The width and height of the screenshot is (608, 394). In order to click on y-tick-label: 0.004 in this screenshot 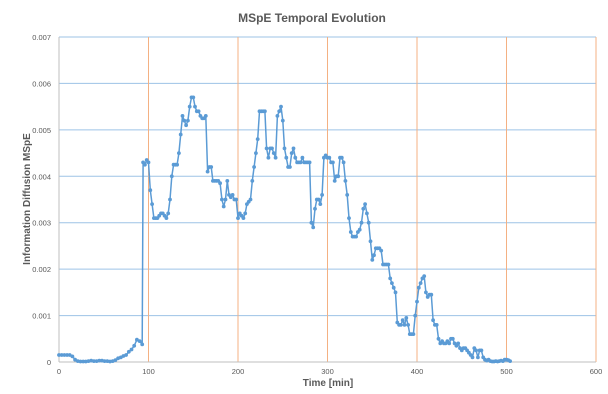, I will do `click(41, 176)`.